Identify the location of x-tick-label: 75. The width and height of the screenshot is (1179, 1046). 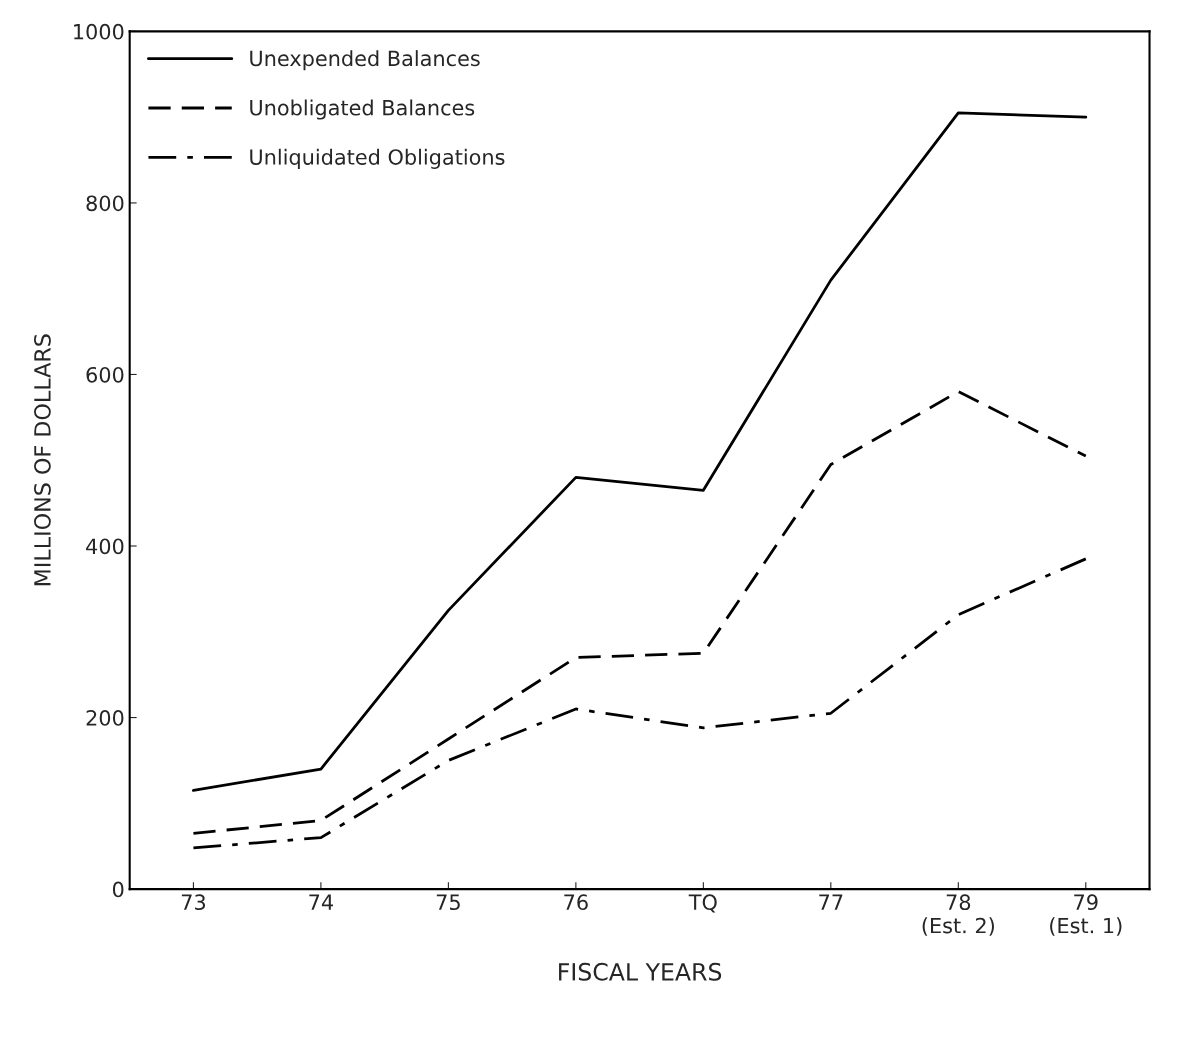
(448, 902).